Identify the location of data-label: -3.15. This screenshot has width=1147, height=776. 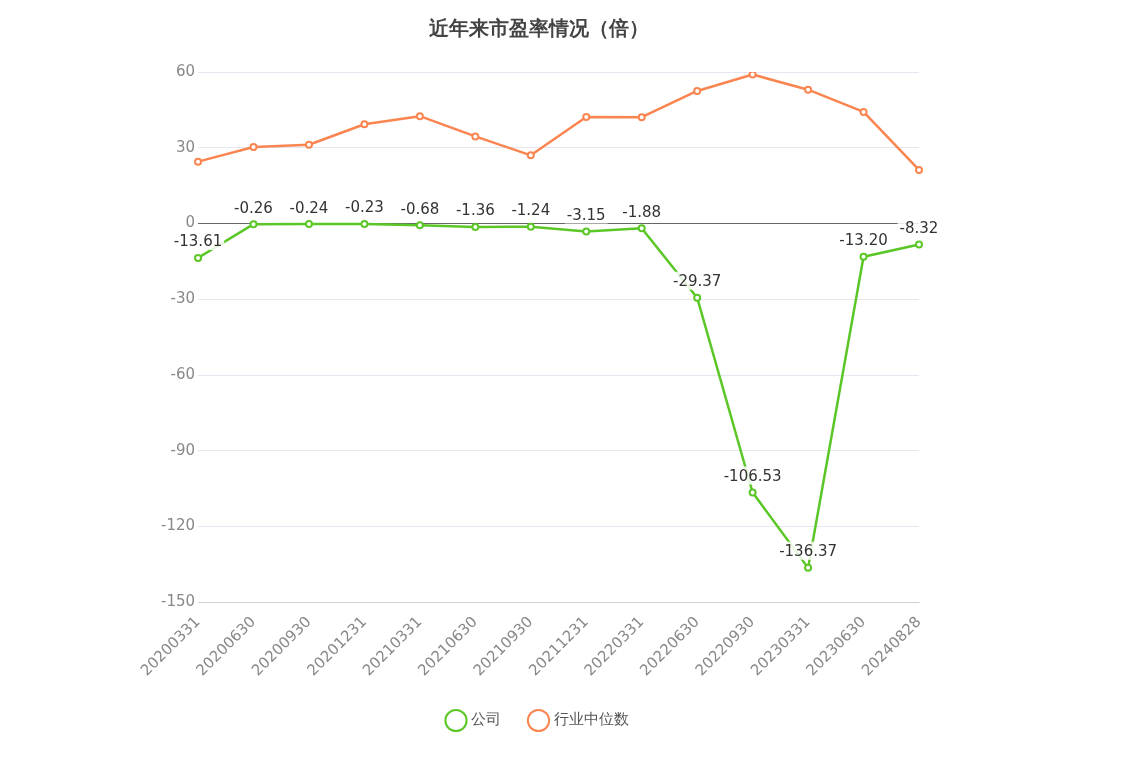
(586, 214).